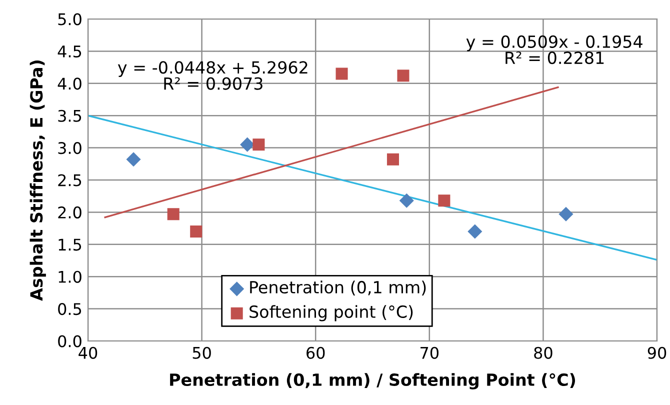  What do you see at coordinates (70, 180) in the screenshot?
I see `y-tick-label: 2.5` at bounding box center [70, 180].